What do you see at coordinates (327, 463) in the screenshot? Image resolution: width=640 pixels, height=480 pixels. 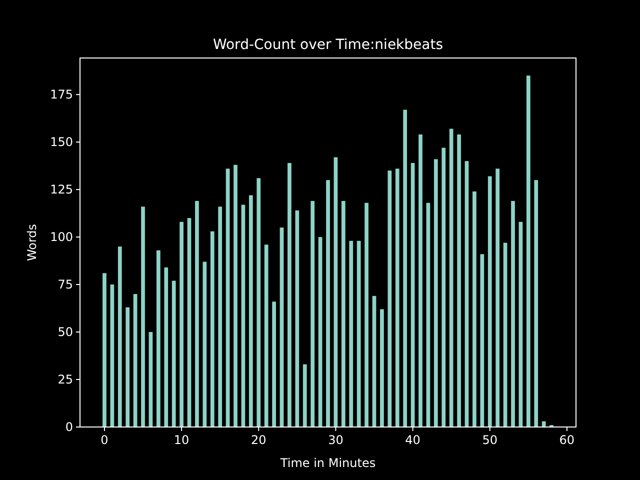 I see `x-axis-title: Time in Minutes` at bounding box center [327, 463].